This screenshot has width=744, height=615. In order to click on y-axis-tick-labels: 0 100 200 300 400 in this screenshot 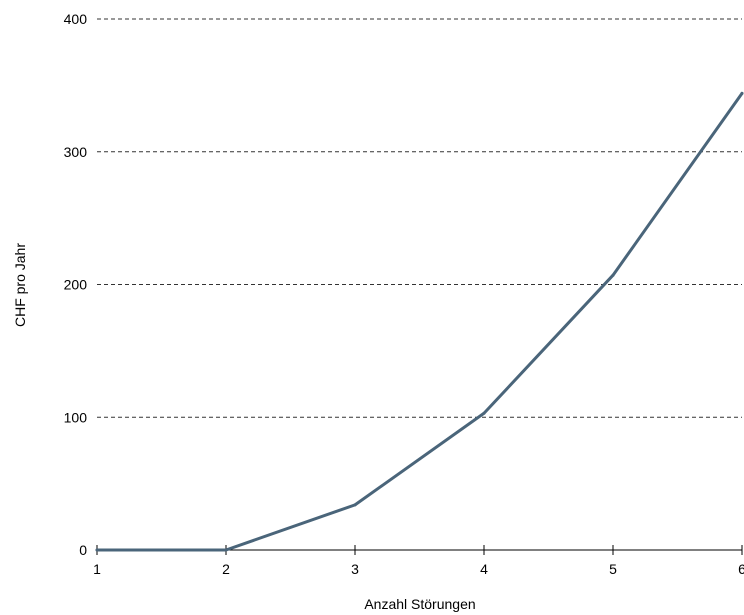, I will do `click(76, 284)`.